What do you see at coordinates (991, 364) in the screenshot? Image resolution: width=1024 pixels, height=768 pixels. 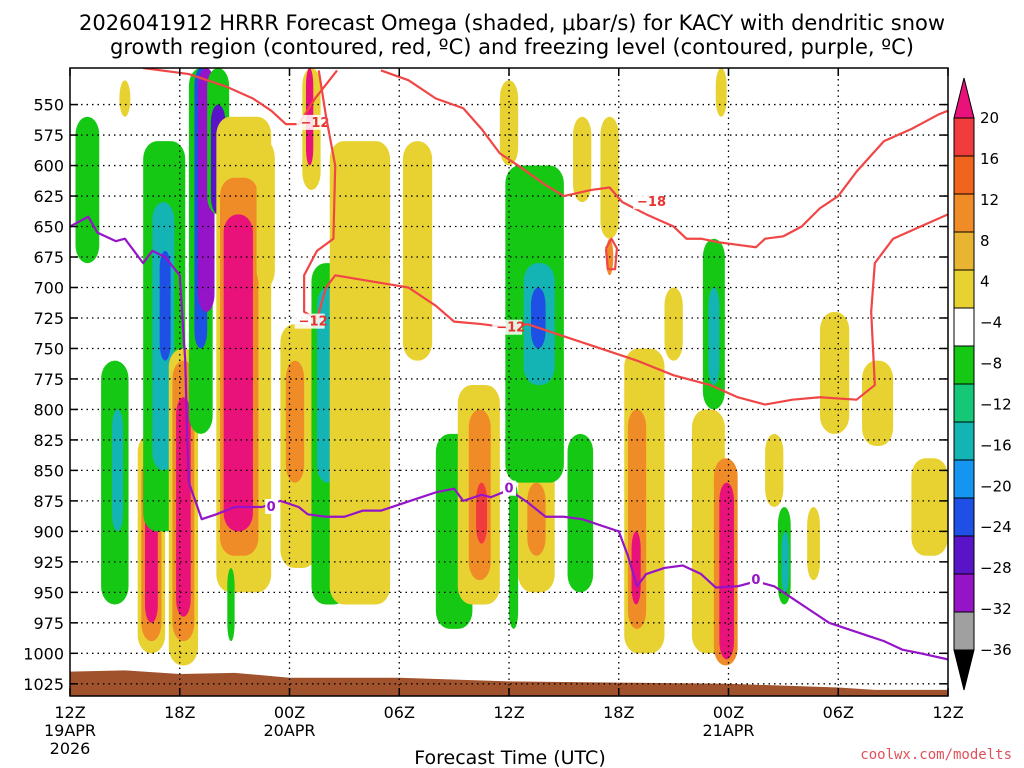 I see `colorbar-label-6: −8` at bounding box center [991, 364].